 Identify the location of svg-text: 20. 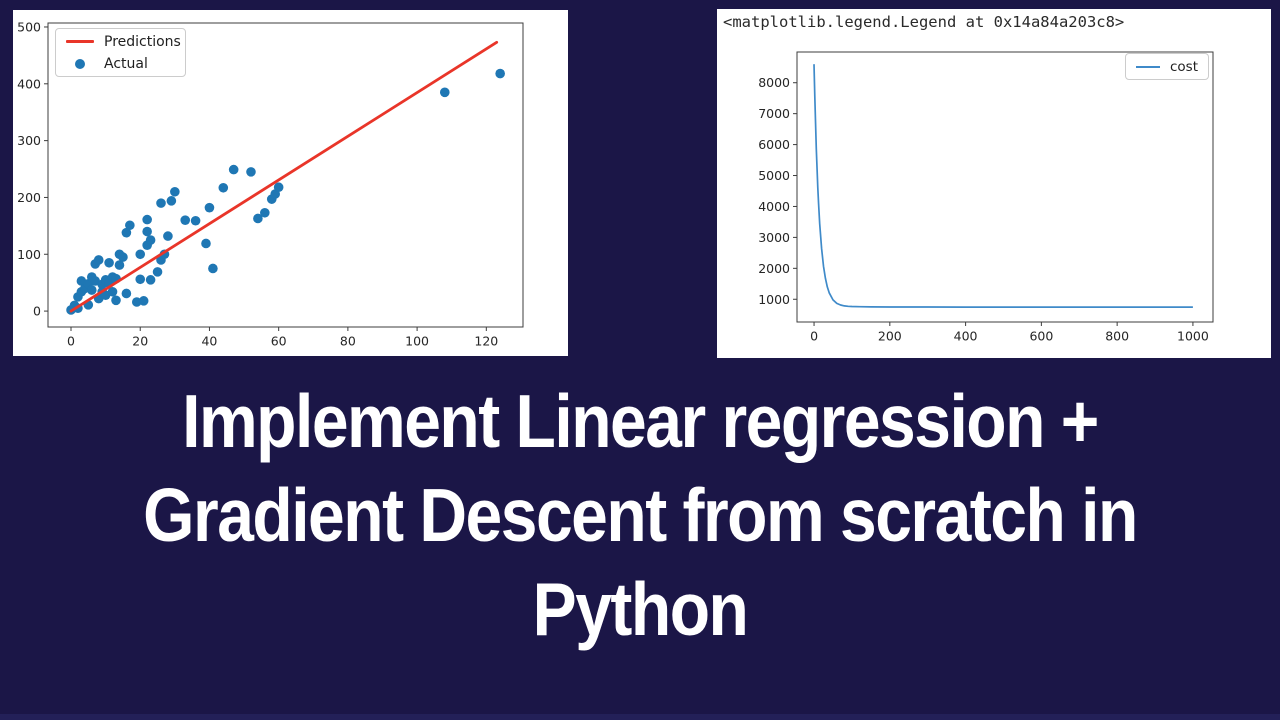
(140, 341).